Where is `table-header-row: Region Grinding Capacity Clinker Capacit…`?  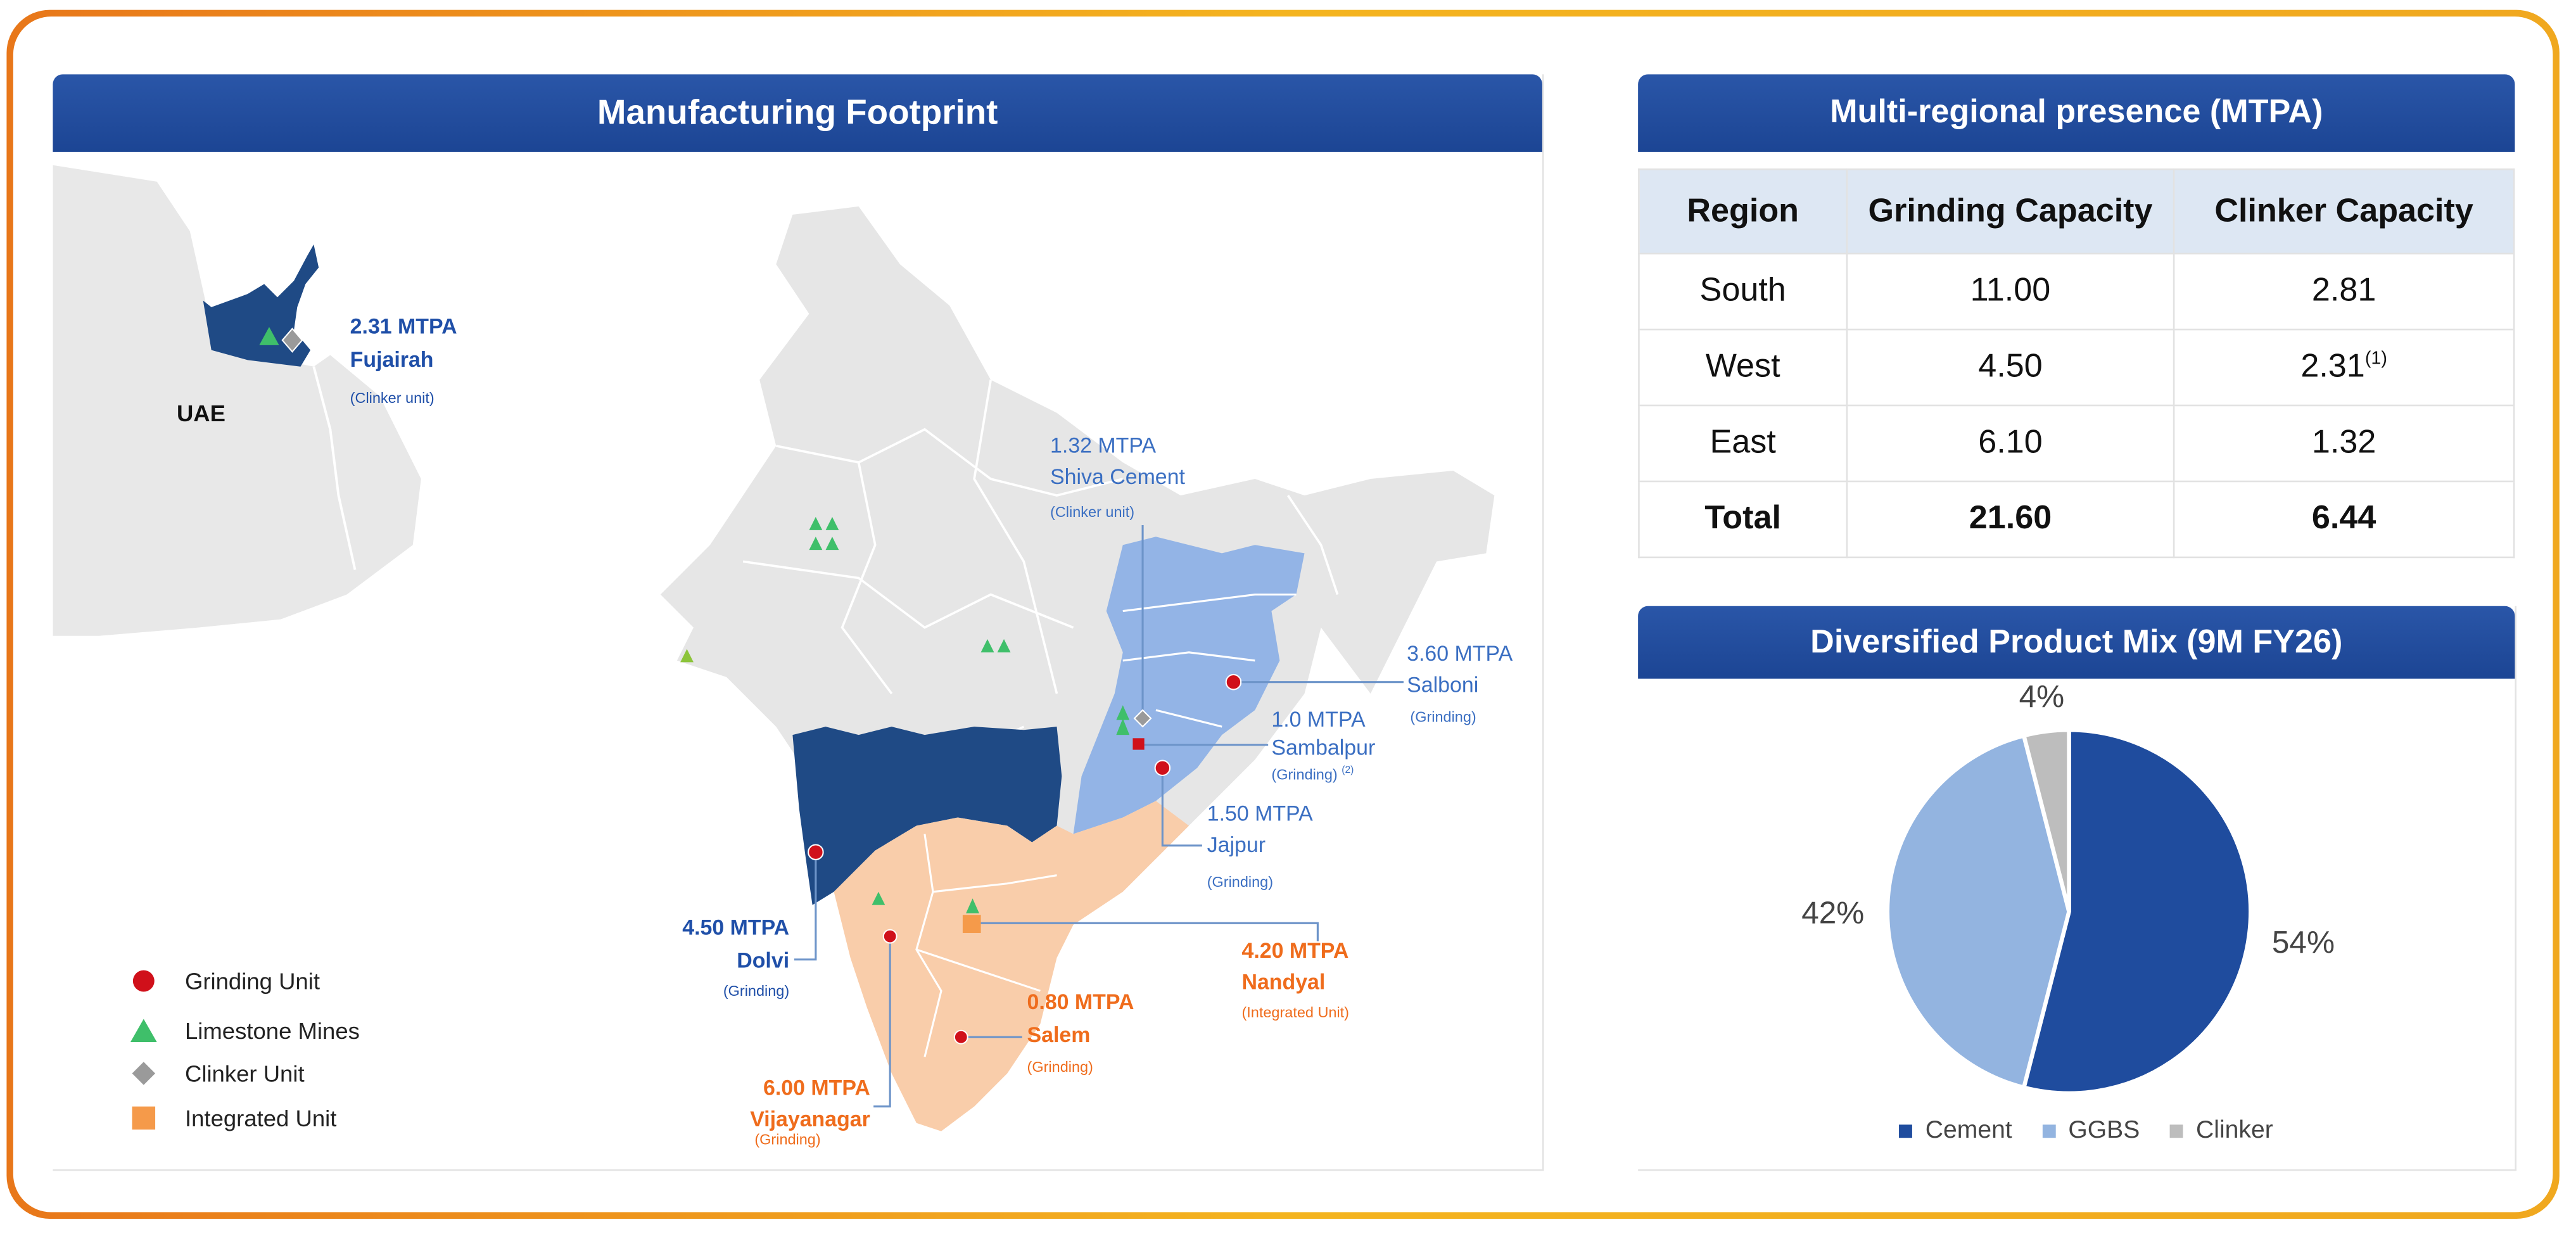 table-header-row: Region Grinding Capacity Clinker Capacit… is located at coordinates (2076, 211).